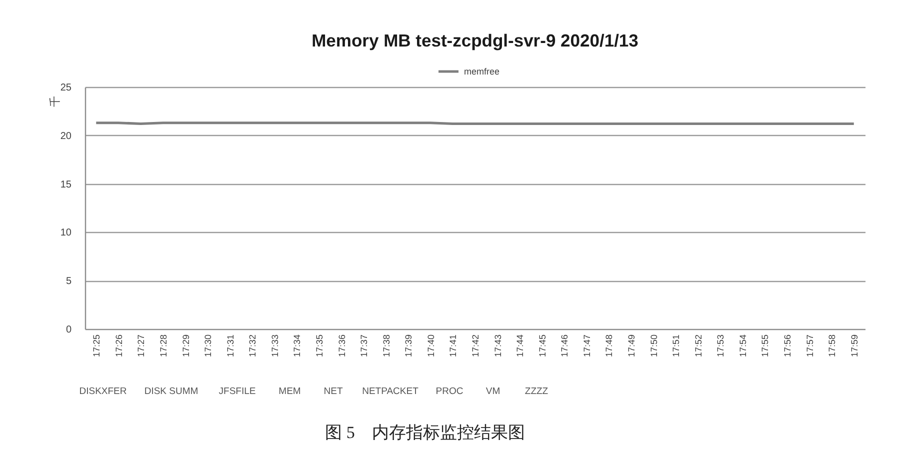 This screenshot has height=452, width=900. I want to click on text: JFSFILE, so click(237, 391).